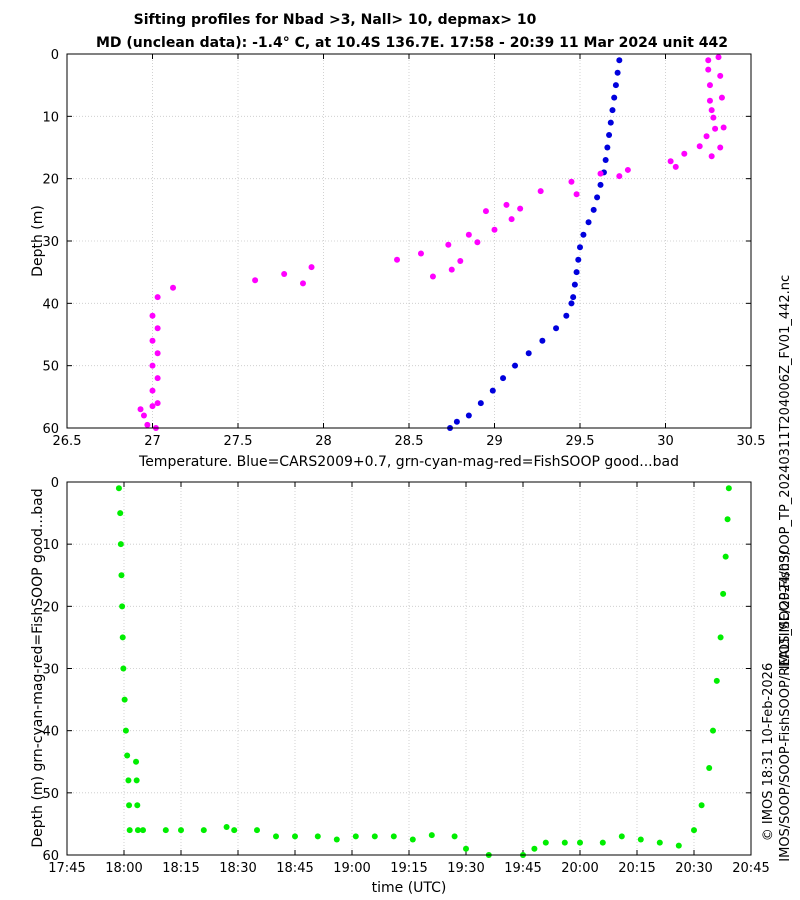 The width and height of the screenshot is (800, 900). What do you see at coordinates (50, 856) in the screenshot?
I see `y-tick-label: 60` at bounding box center [50, 856].